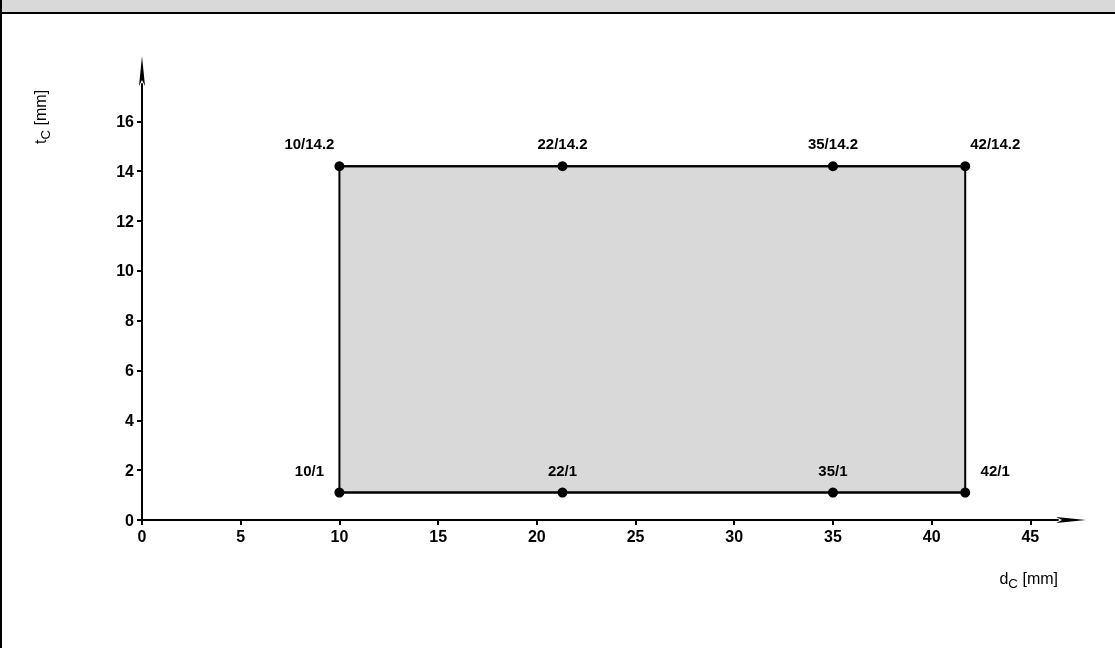 This screenshot has height=648, width=1115. Describe the element at coordinates (562, 144) in the screenshot. I see `data-label: 22/14.2` at that location.